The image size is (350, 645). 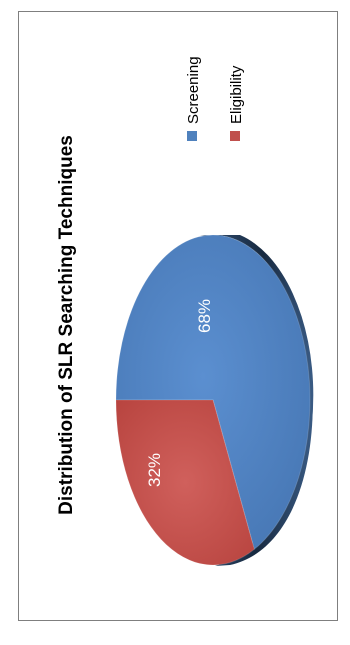 I want to click on slice-label-screening: 68%, so click(x=204, y=316).